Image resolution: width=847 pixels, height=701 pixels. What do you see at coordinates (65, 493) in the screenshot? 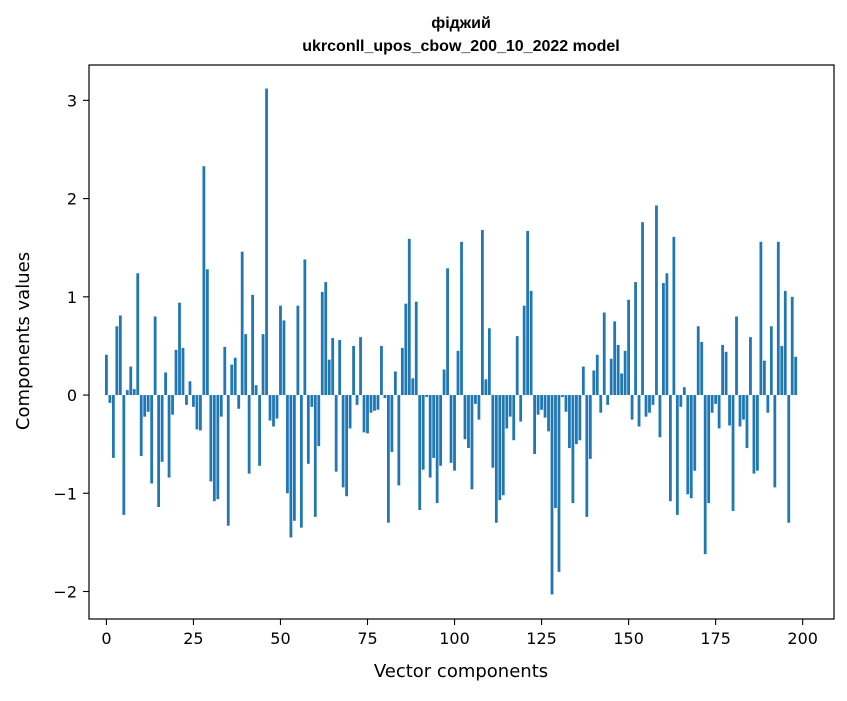
I see `y-tick-label: −1` at bounding box center [65, 493].